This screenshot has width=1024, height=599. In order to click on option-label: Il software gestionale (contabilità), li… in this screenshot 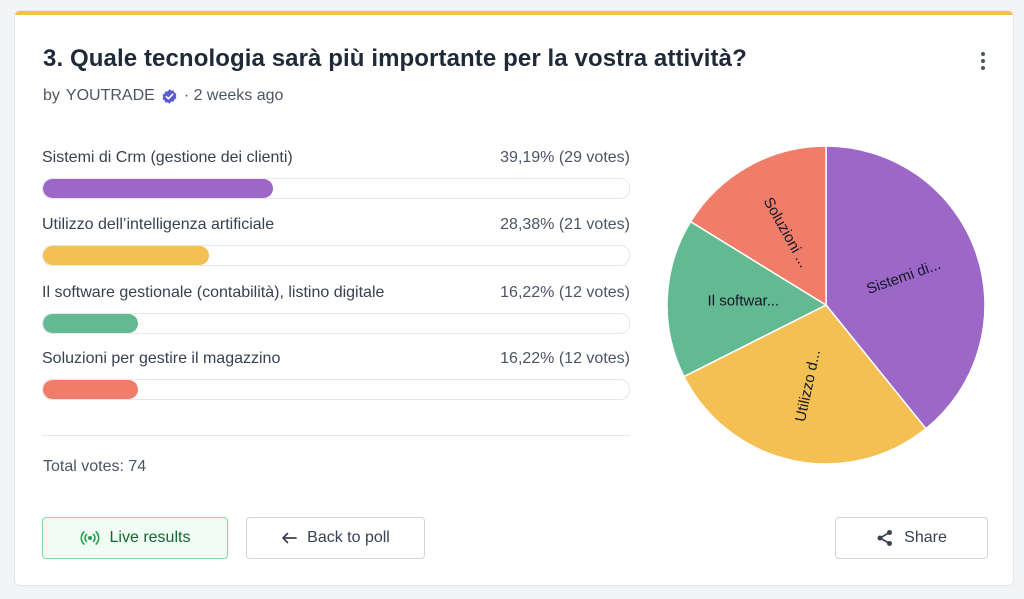, I will do `click(213, 292)`.